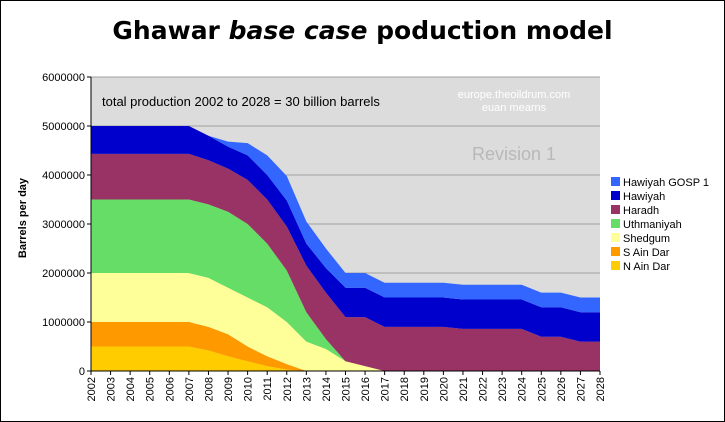 The width and height of the screenshot is (725, 422). Describe the element at coordinates (386, 389) in the screenshot. I see `x-tick-label: 2017` at that location.